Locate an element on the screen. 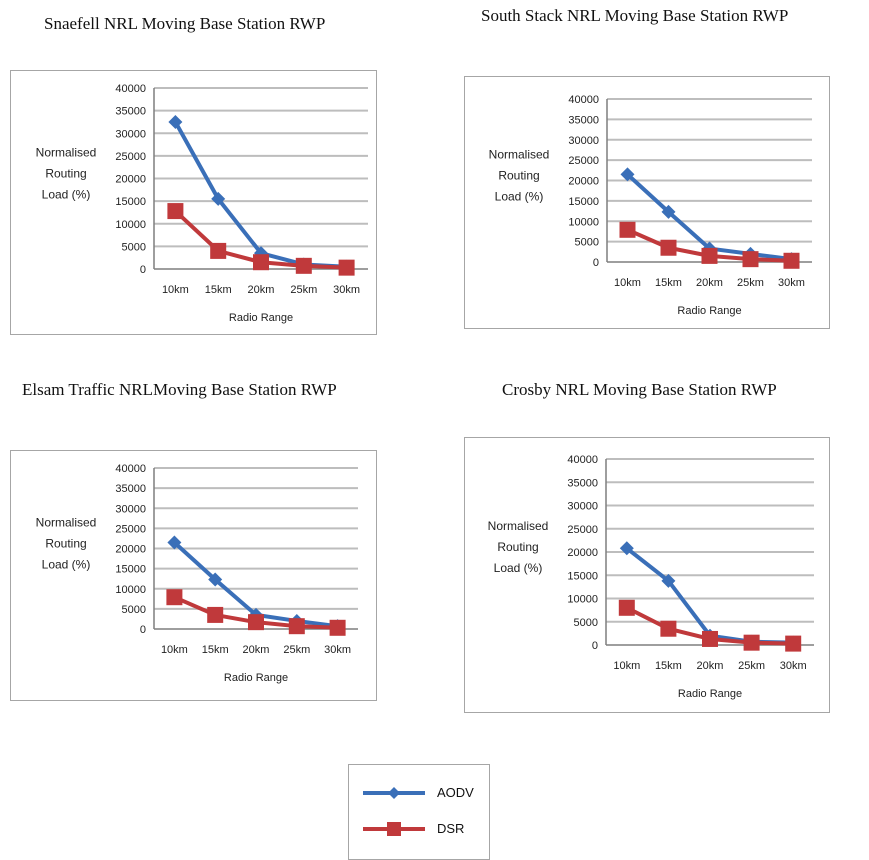 Image resolution: width=869 pixels, height=860 pixels. legend-swatch-dsr is located at coordinates (394, 829).